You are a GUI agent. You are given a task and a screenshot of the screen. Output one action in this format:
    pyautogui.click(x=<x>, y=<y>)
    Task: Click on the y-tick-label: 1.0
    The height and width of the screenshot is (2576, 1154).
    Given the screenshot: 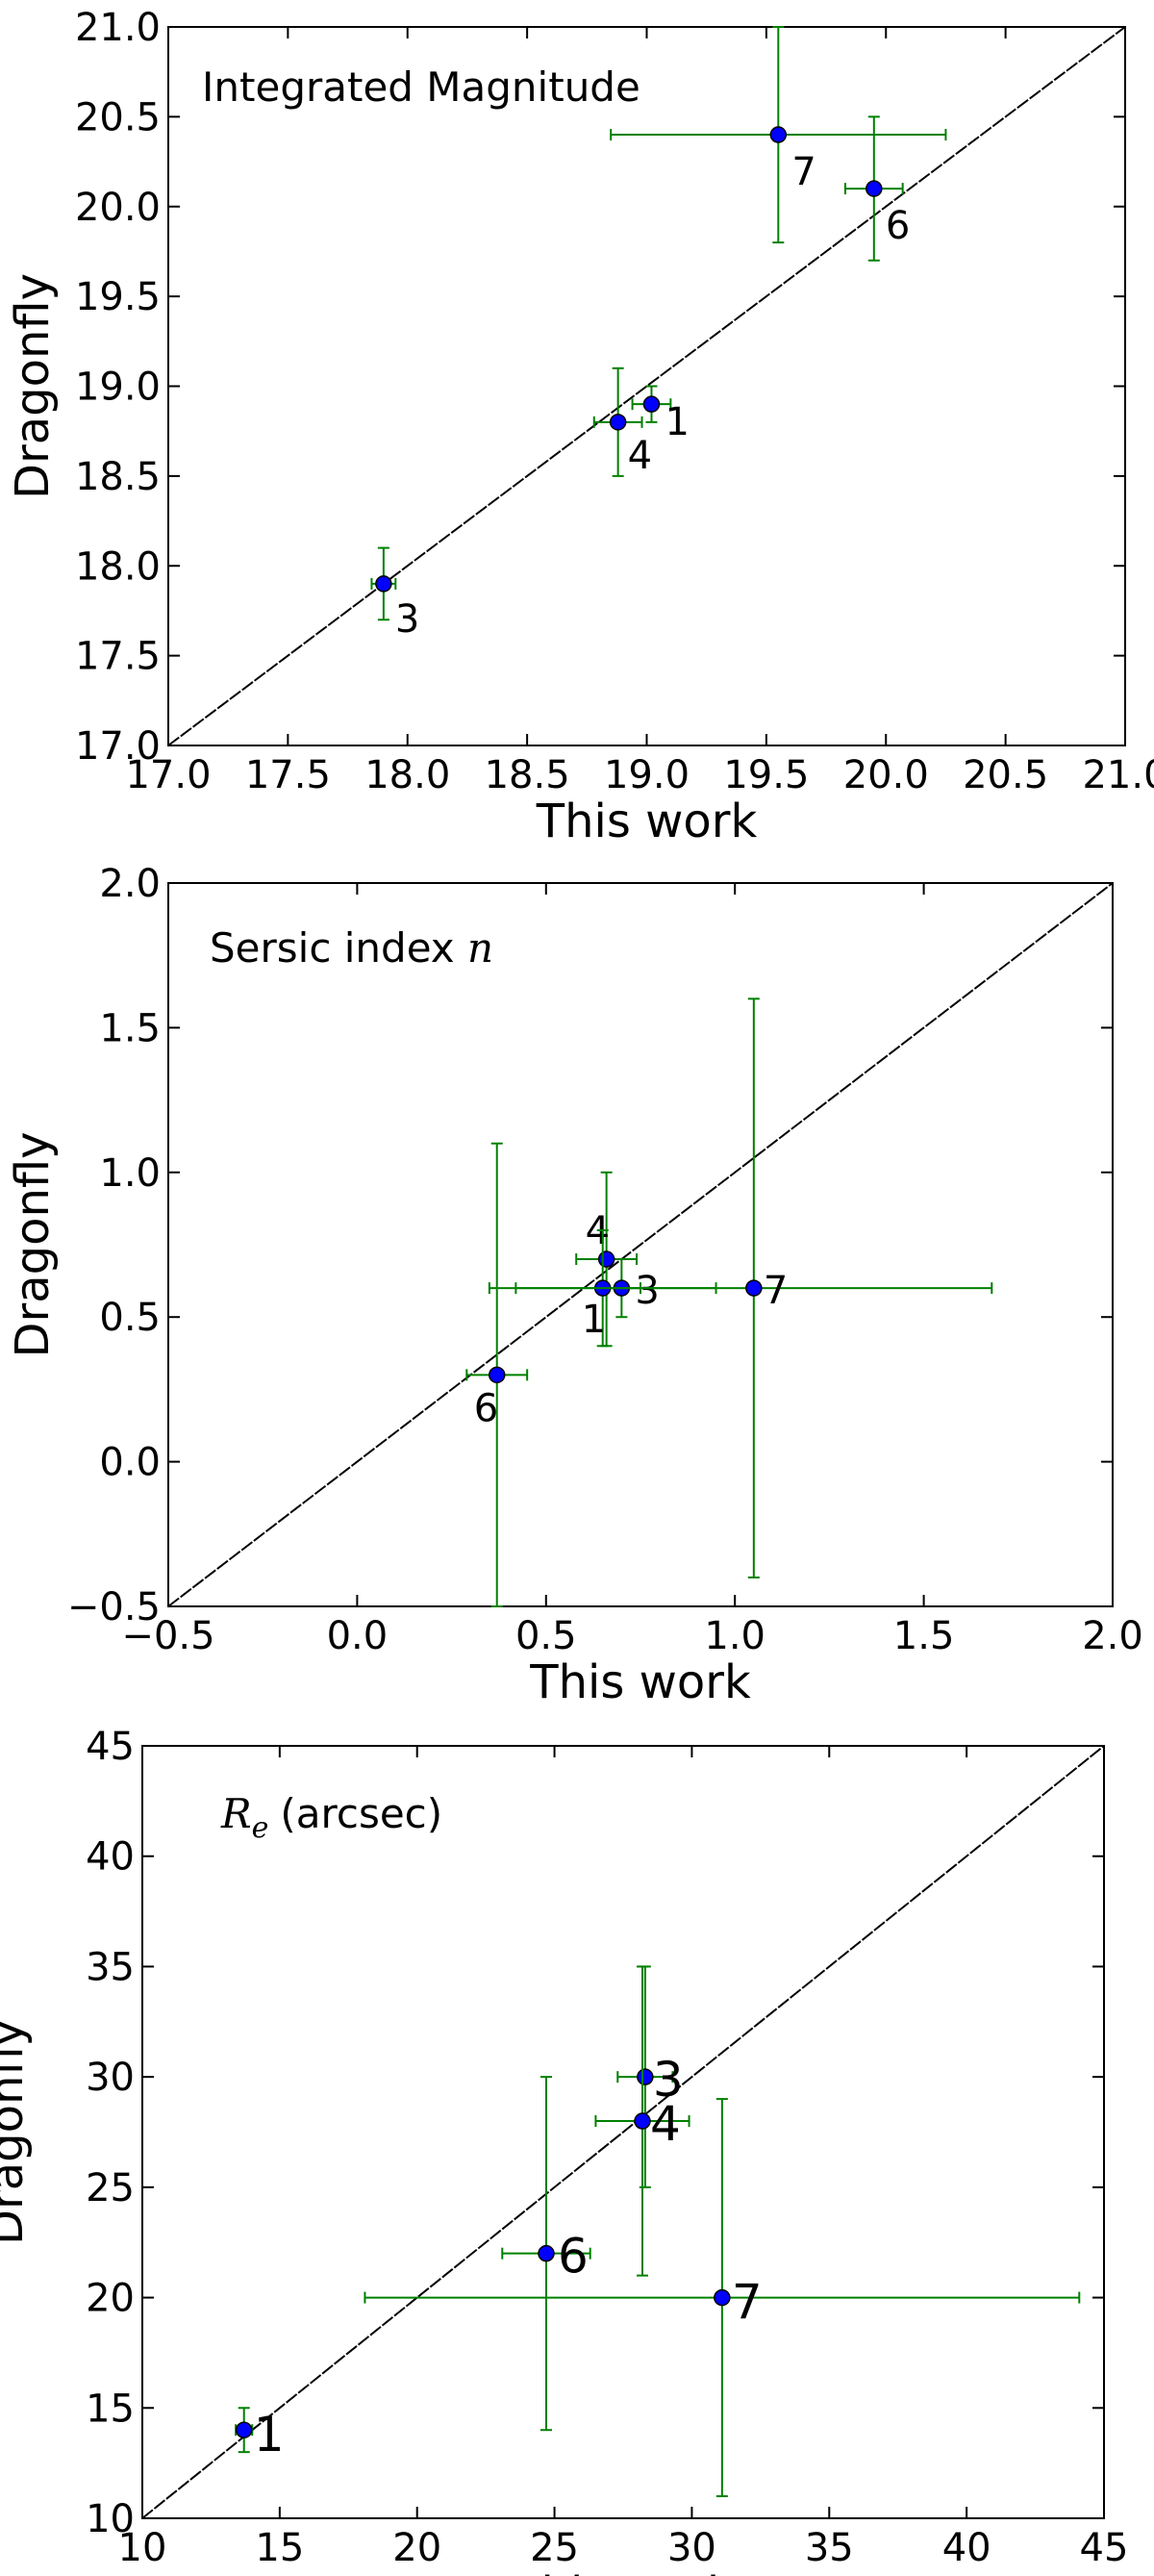 What is the action you would take?
    pyautogui.click(x=130, y=1173)
    